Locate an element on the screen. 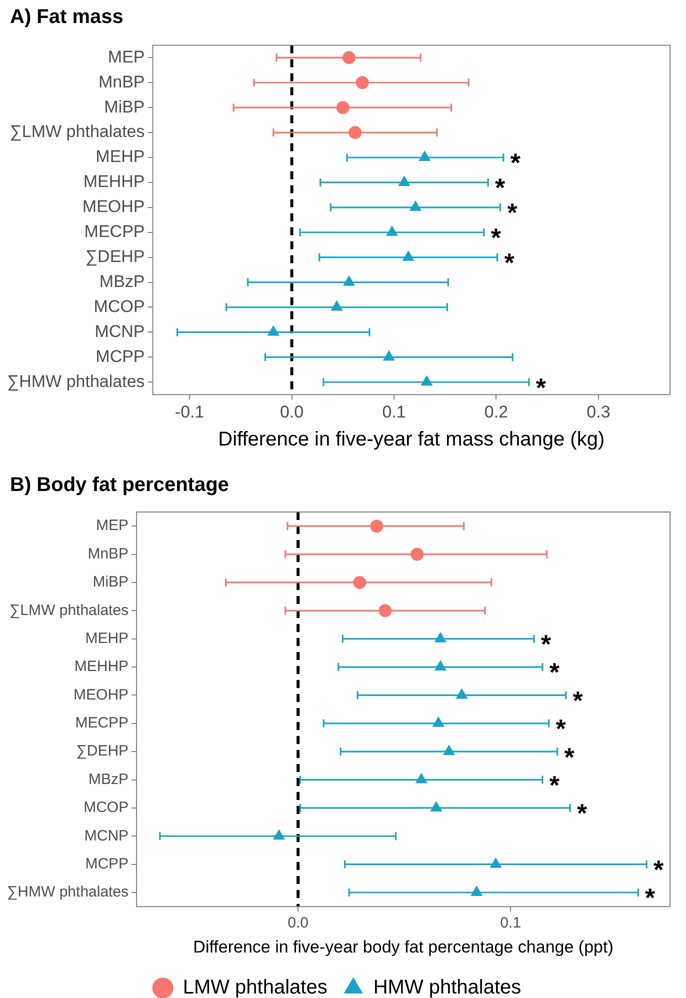  x-tick-label: 0.2 is located at coordinates (496, 412).